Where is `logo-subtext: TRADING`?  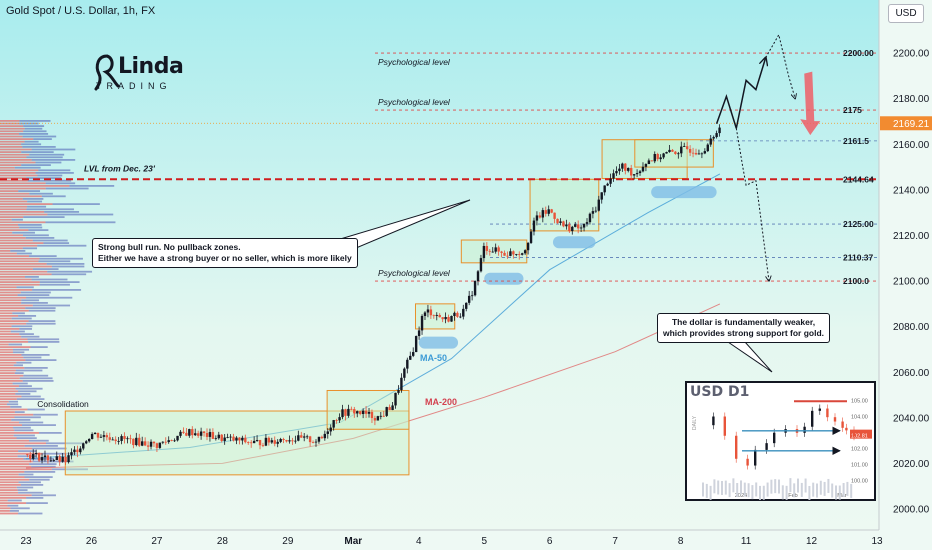 logo-subtext: TRADING is located at coordinates (134, 86).